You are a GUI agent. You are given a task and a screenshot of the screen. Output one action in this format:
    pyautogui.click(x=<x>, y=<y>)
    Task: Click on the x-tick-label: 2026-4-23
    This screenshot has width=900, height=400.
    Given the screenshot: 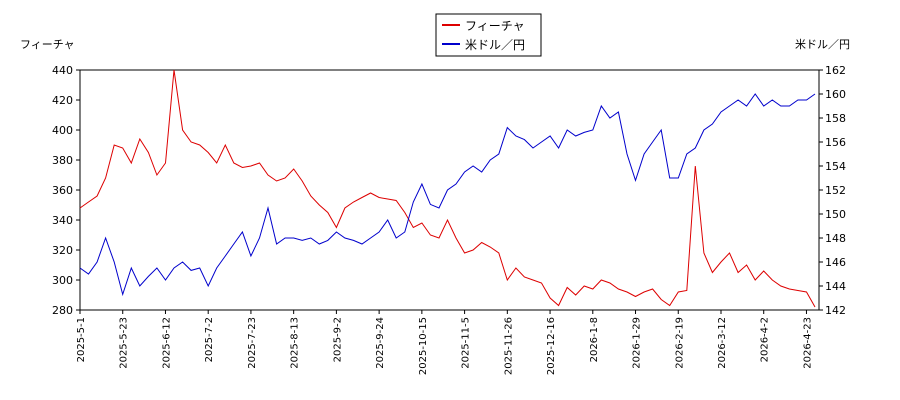 What is the action you would take?
    pyautogui.click(x=807, y=343)
    